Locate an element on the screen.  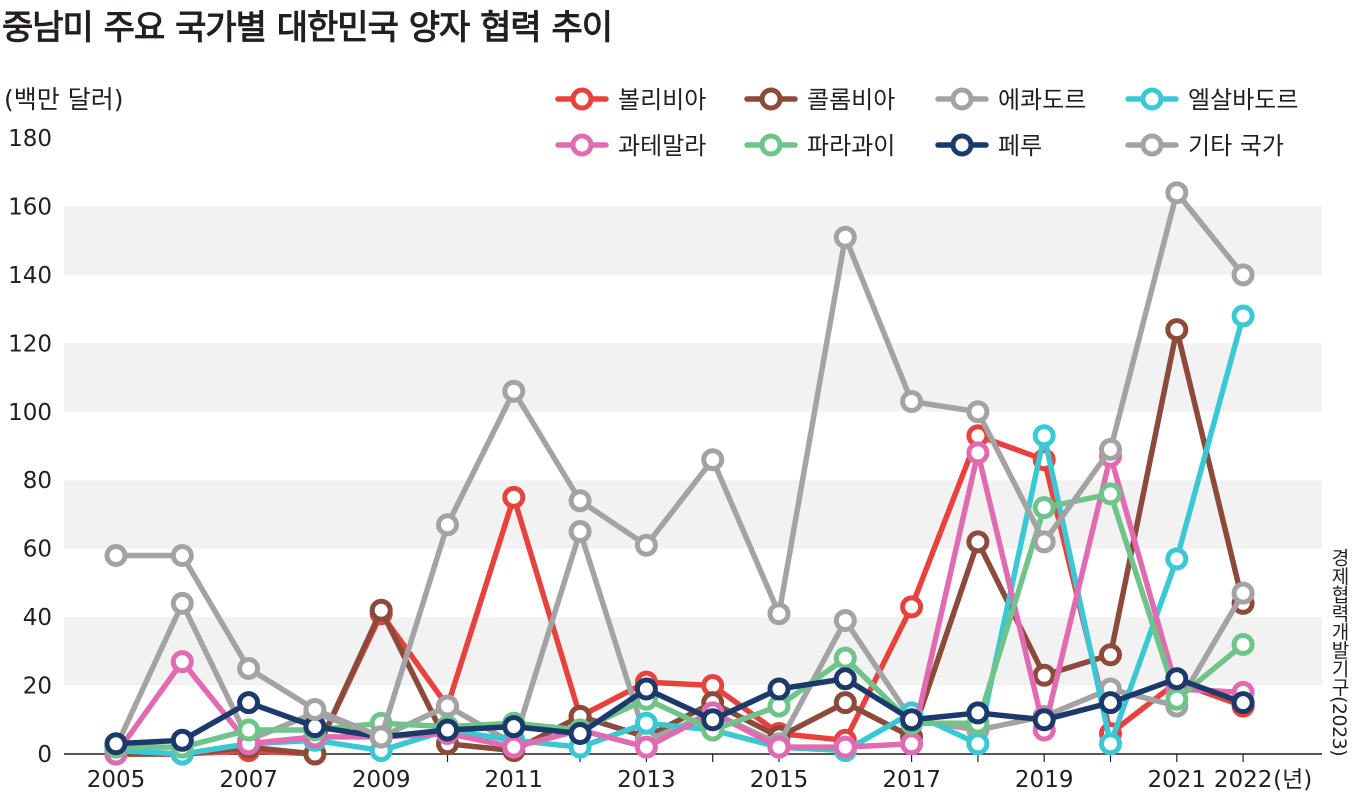
legend-item: 과테말라 is located at coordinates (630, 146).